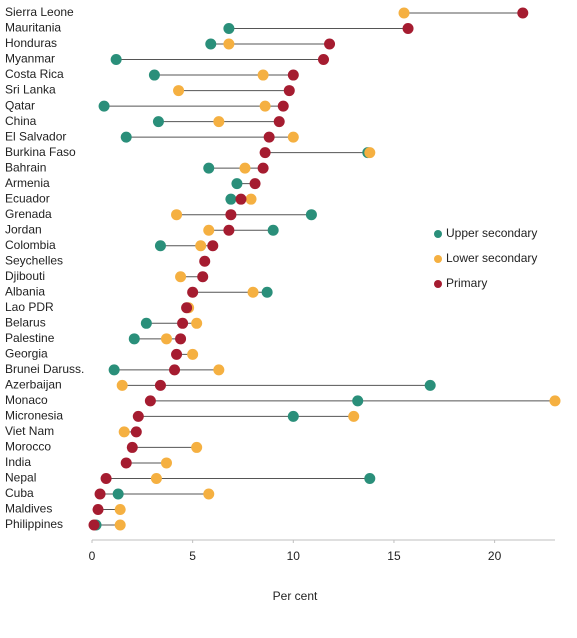 This screenshot has height=638, width=577. What do you see at coordinates (25, 167) in the screenshot?
I see `y-tick-label: Bahrain` at bounding box center [25, 167].